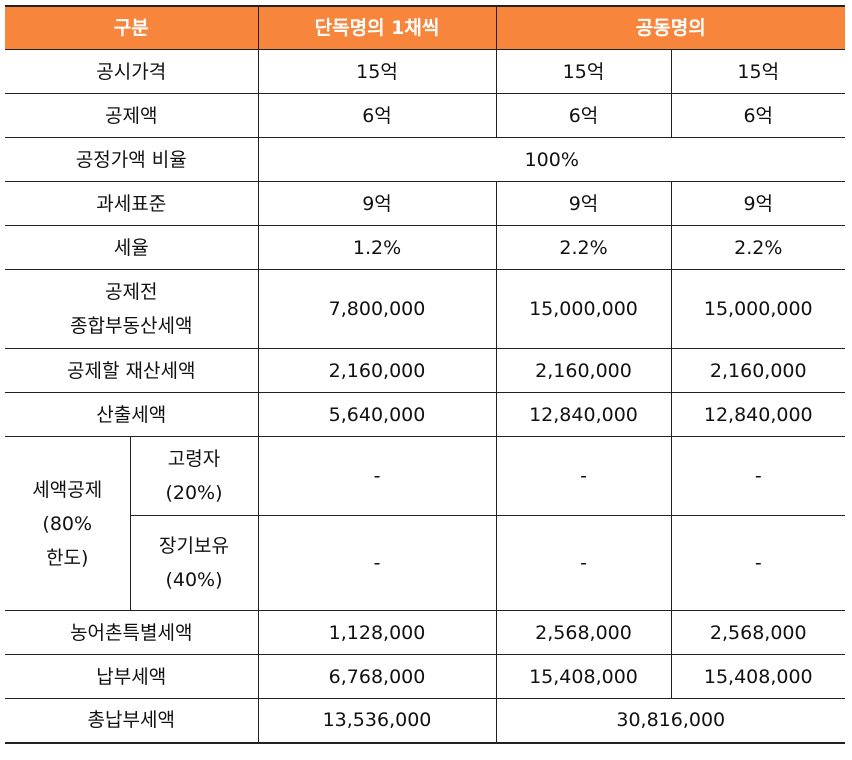 Image resolution: width=852 pixels, height=760 pixels. I want to click on label-line: 세액공제, so click(67, 489).